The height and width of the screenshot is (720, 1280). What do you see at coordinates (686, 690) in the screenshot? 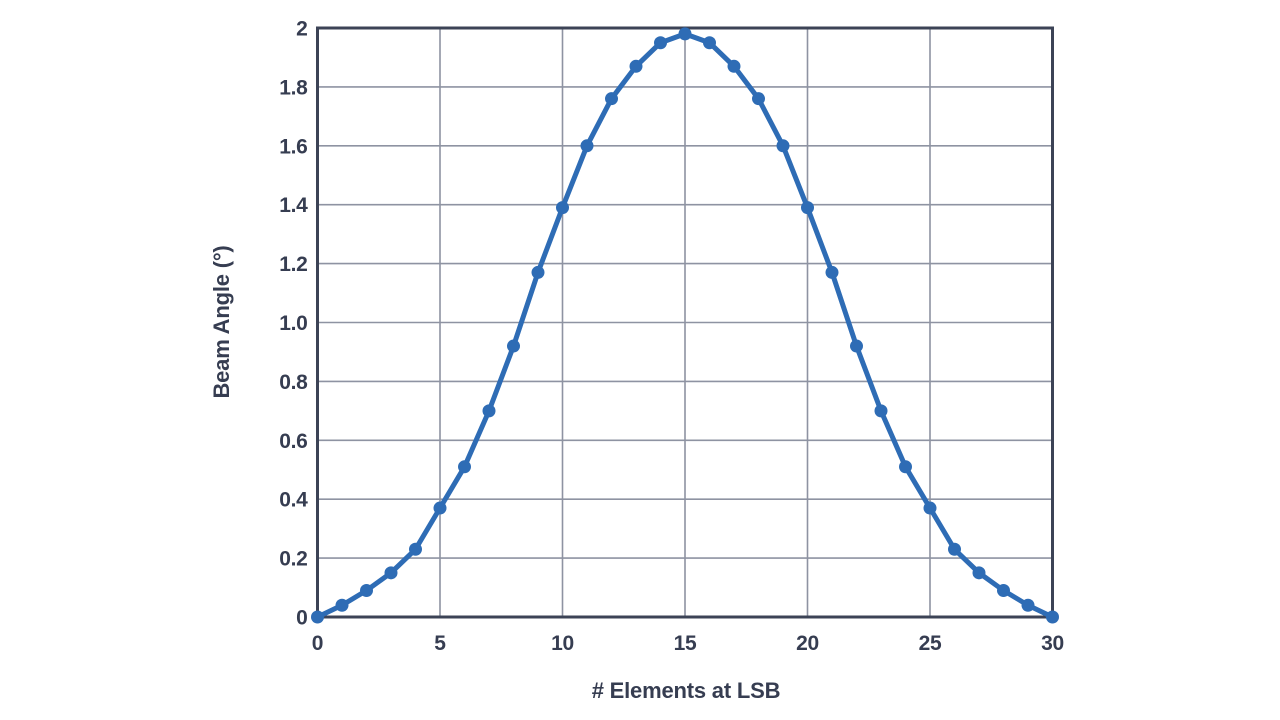
I see `x-axis-title: # Elements at LSB` at bounding box center [686, 690].